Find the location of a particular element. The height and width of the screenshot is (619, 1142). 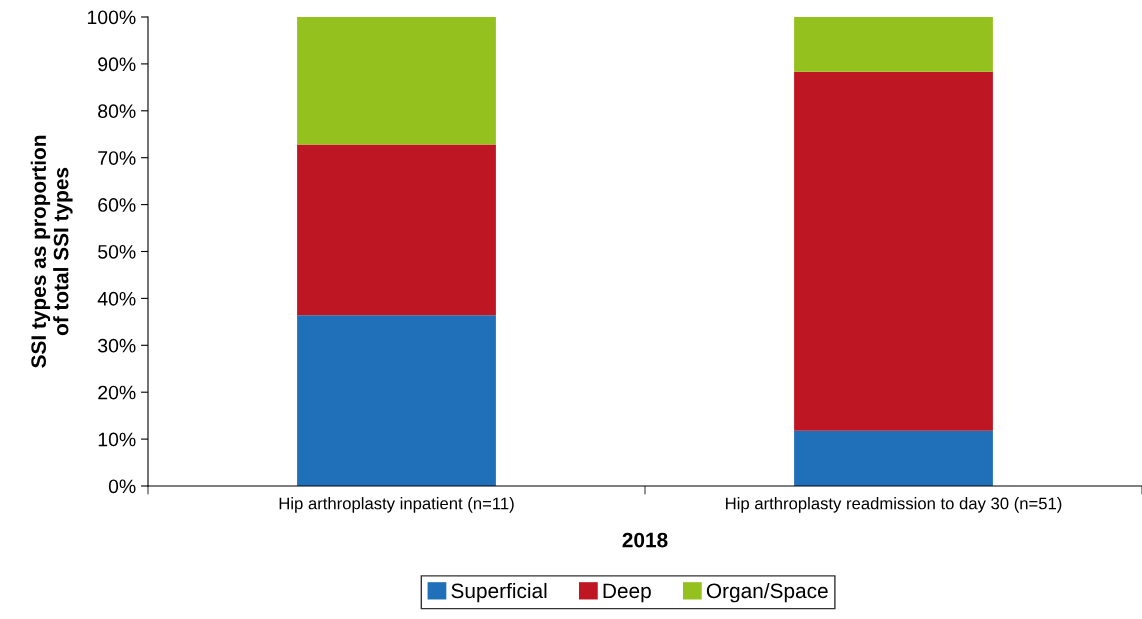

legend-label: Organ/Space is located at coordinates (767, 592).